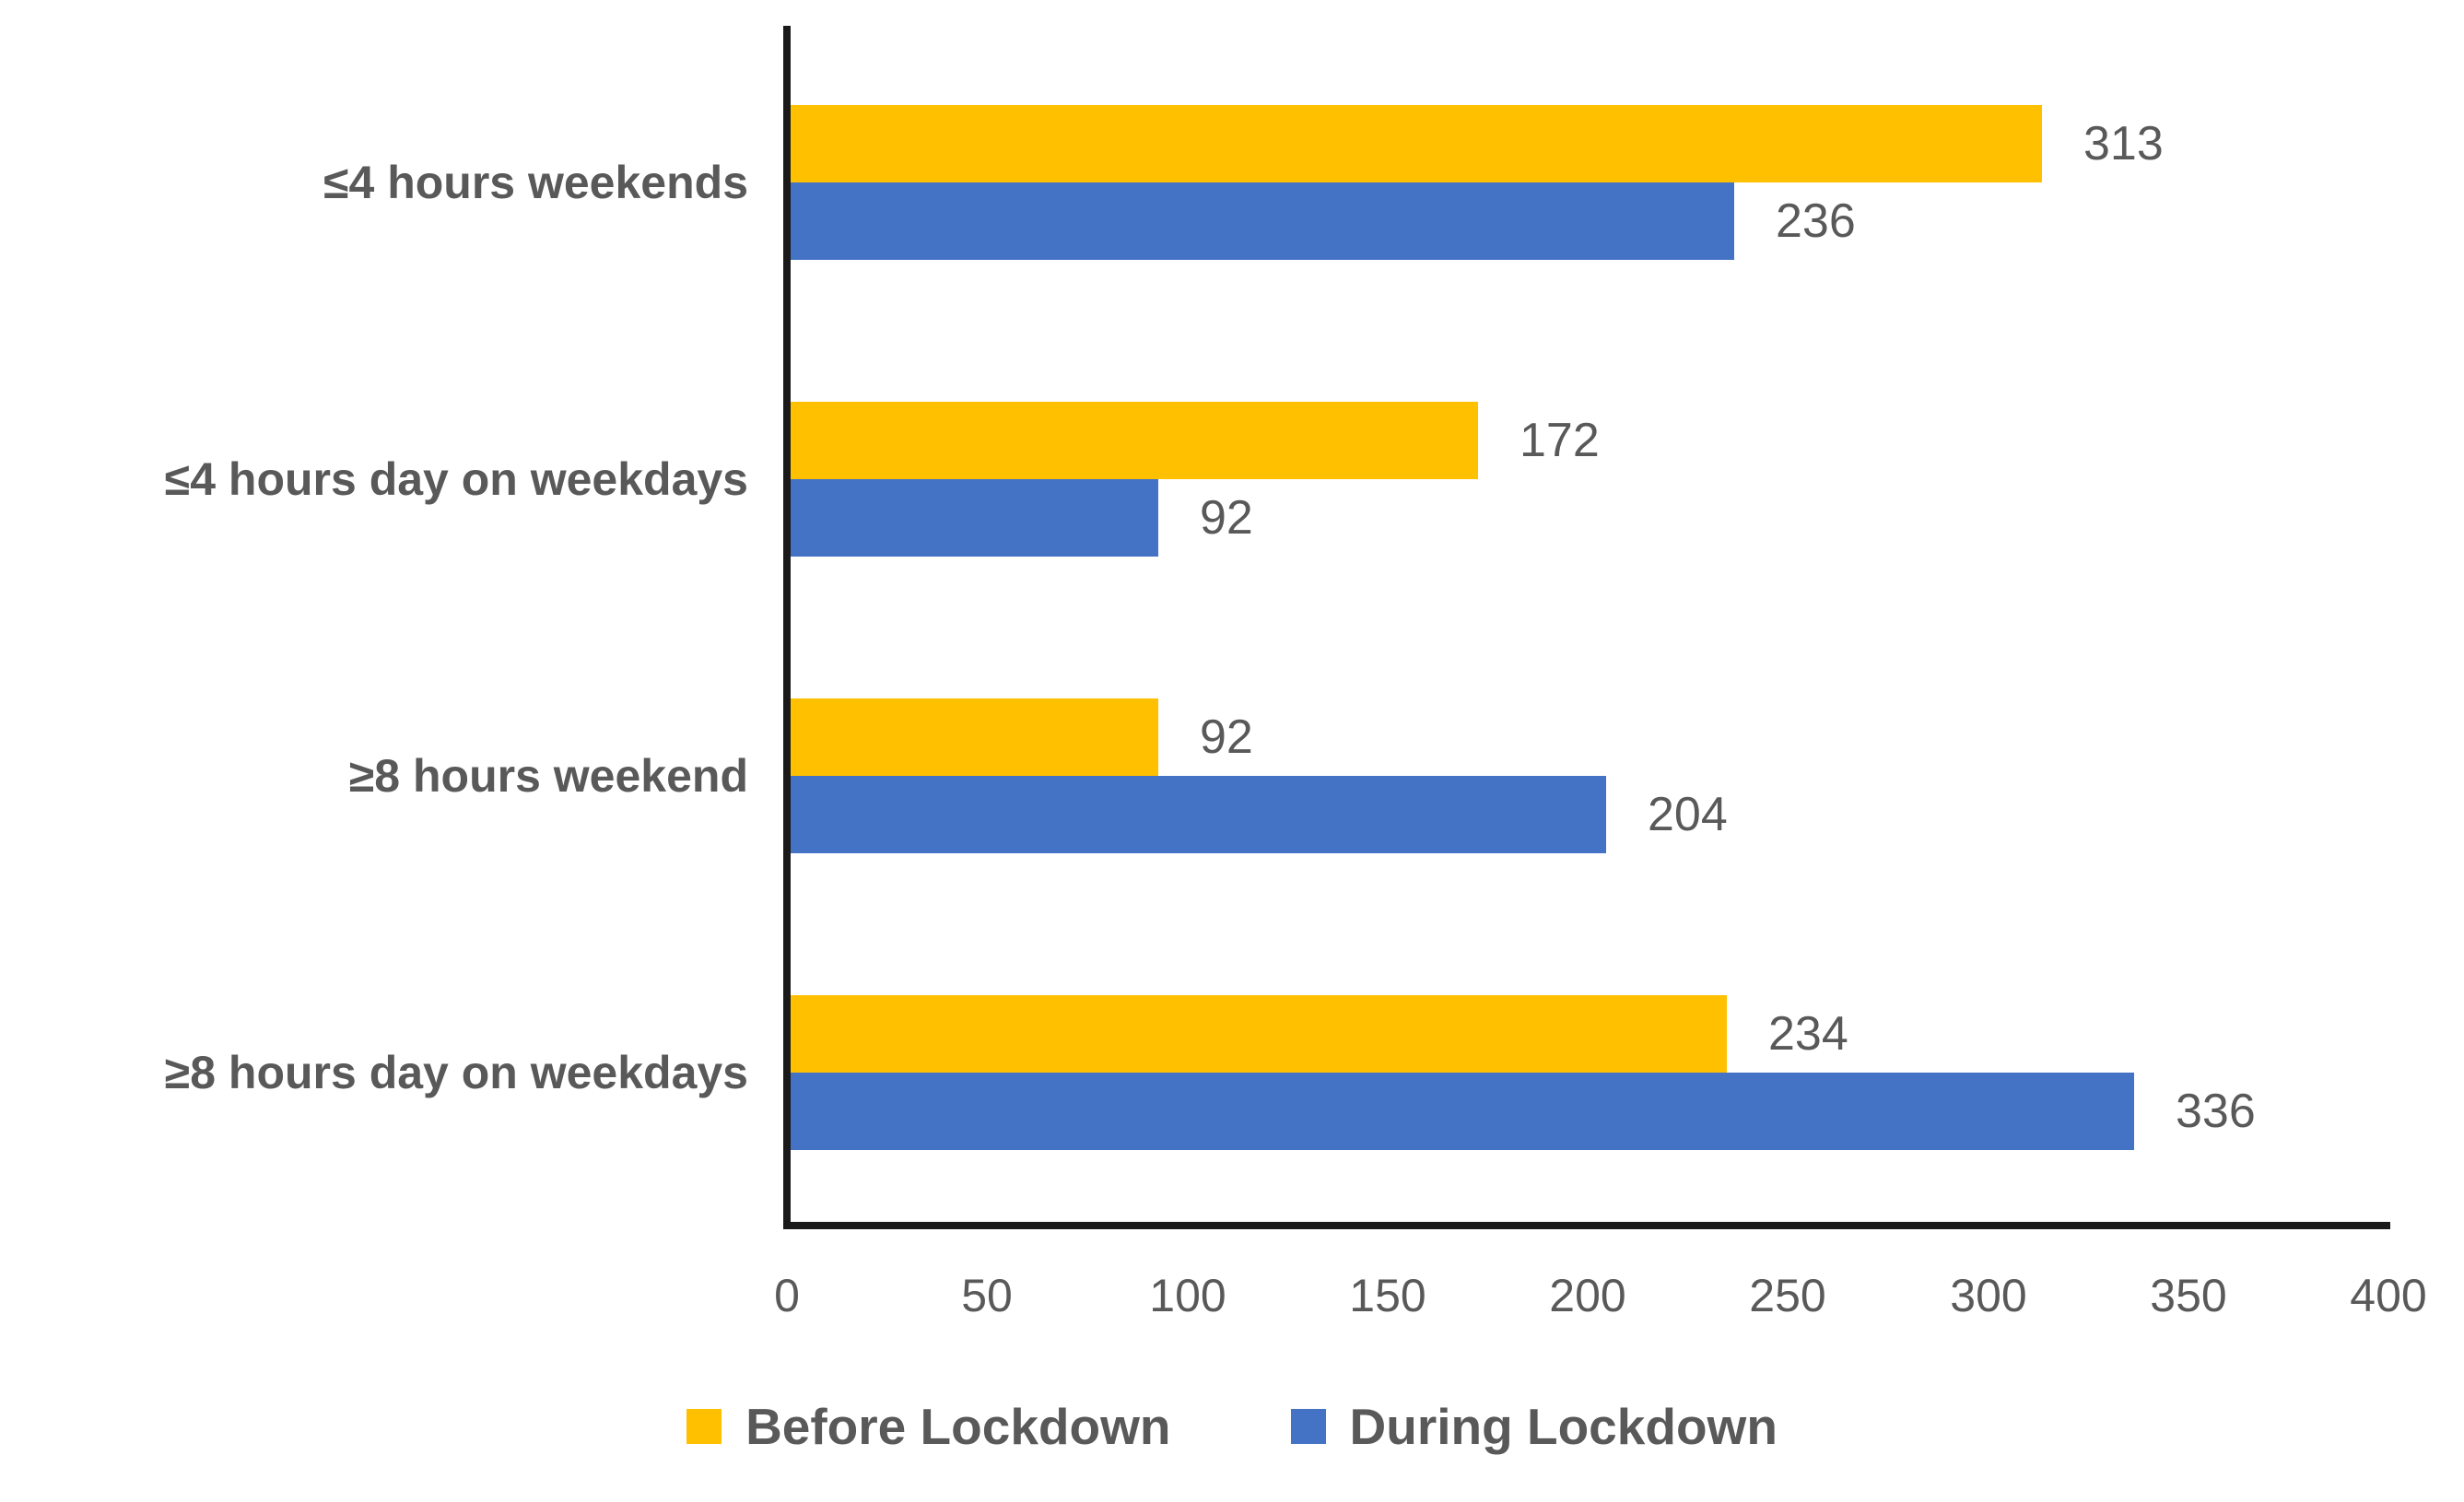  Describe the element at coordinates (2123, 143) in the screenshot. I see `bar-value-label: 313` at that location.